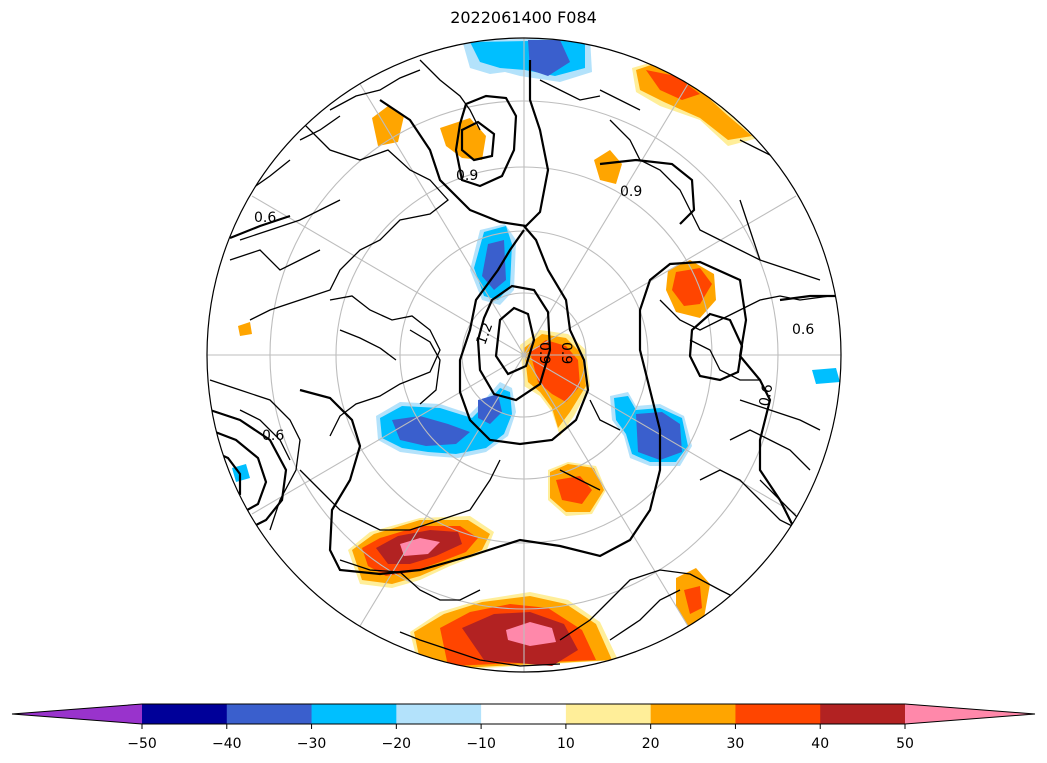 The image size is (1047, 763). Describe the element at coordinates (651, 744) in the screenshot. I see `colorbar-tick-label: 20` at that location.